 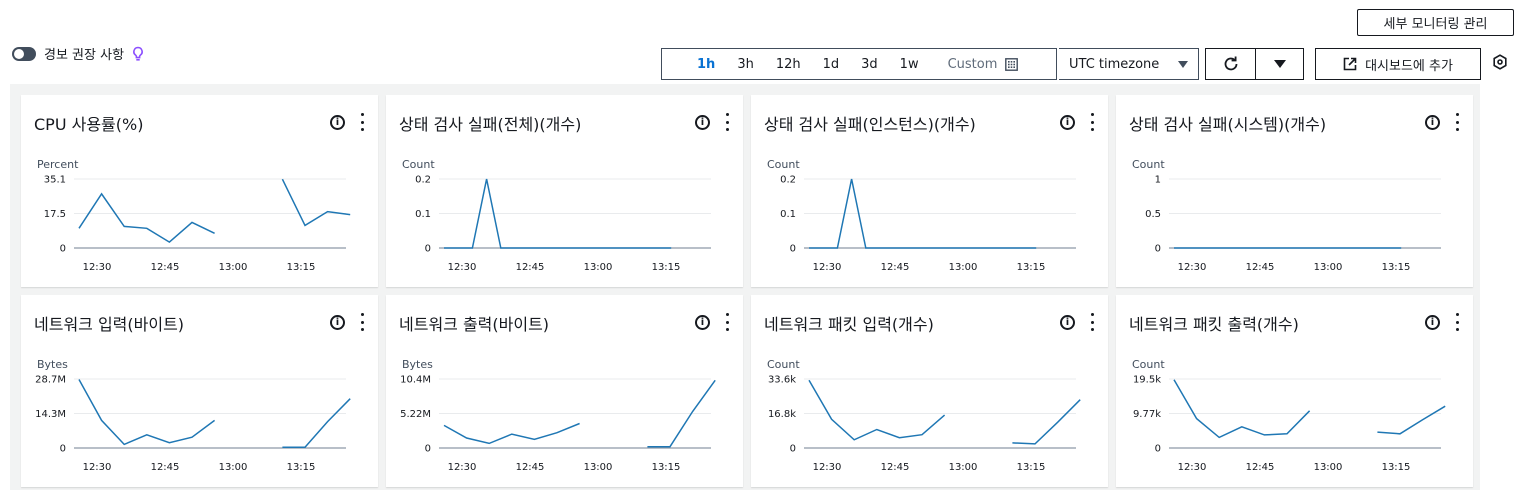 What do you see at coordinates (909, 64) in the screenshot?
I see `range-1w: 1w` at bounding box center [909, 64].